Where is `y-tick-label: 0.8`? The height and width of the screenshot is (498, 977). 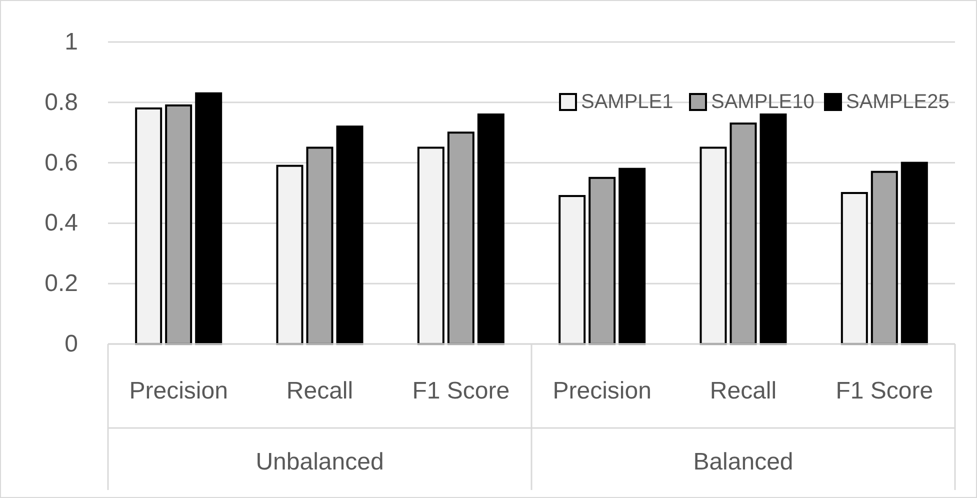 y-tick-label: 0.8 is located at coordinates (61, 102).